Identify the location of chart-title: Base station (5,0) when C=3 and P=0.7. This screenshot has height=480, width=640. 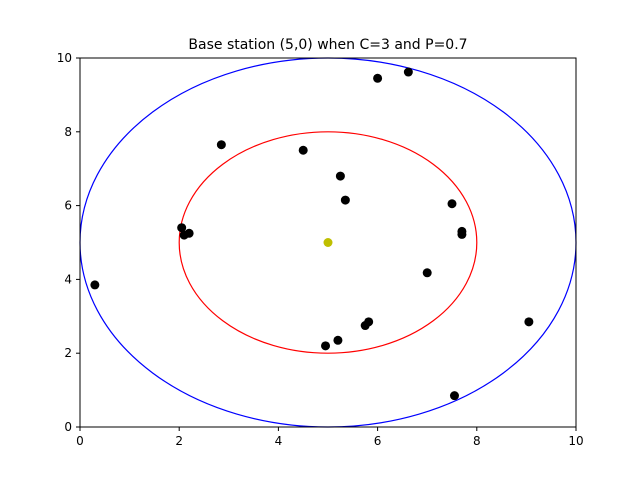
(327, 45).